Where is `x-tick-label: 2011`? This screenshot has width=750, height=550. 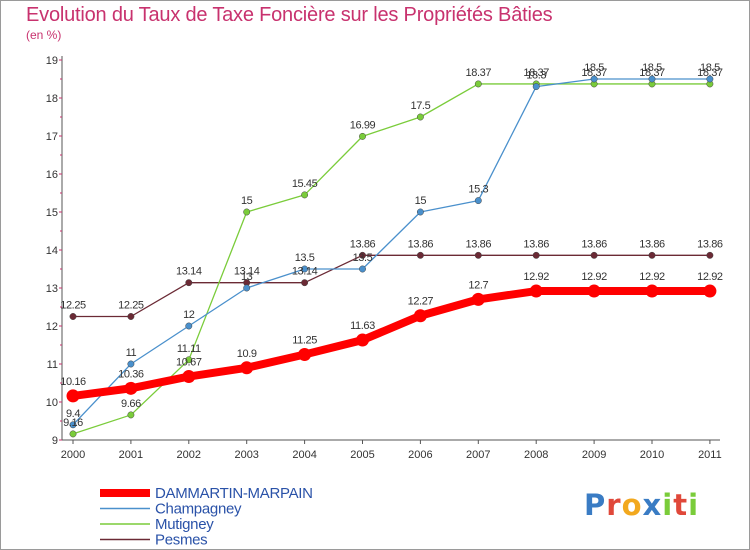
x-tick-label: 2011 is located at coordinates (710, 455).